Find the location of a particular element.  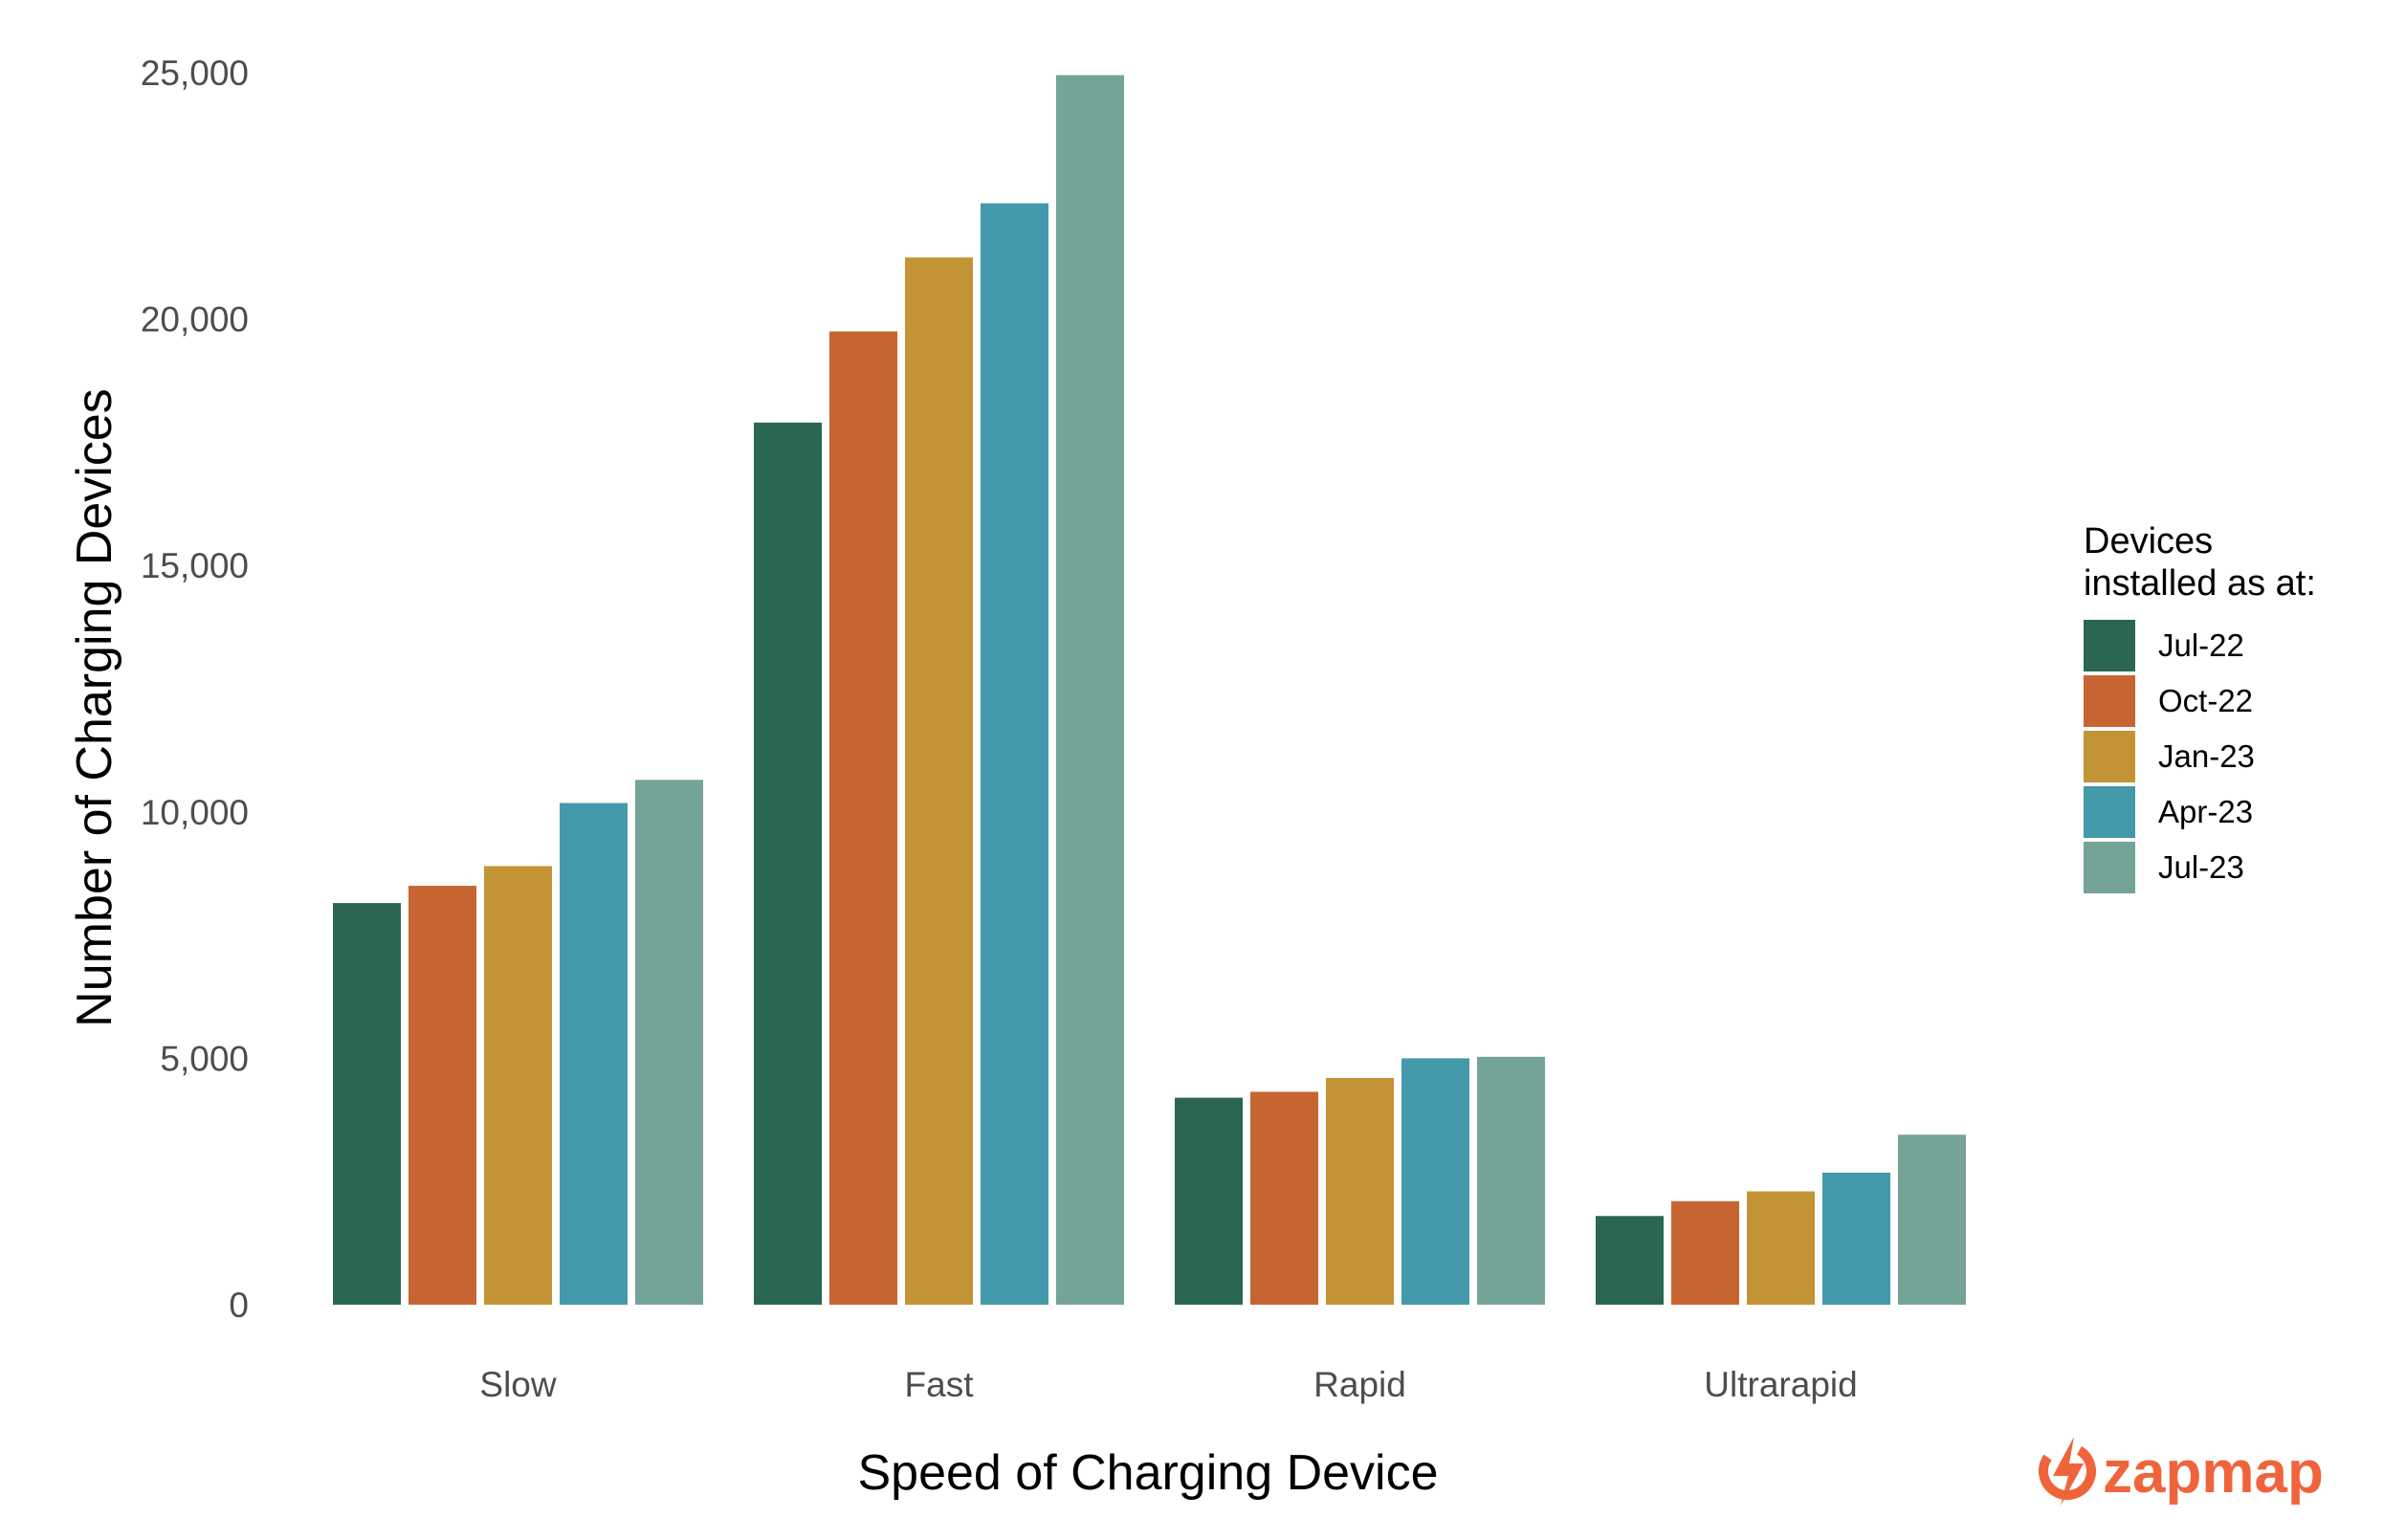

x-tick-label: Fast is located at coordinates (940, 1384).